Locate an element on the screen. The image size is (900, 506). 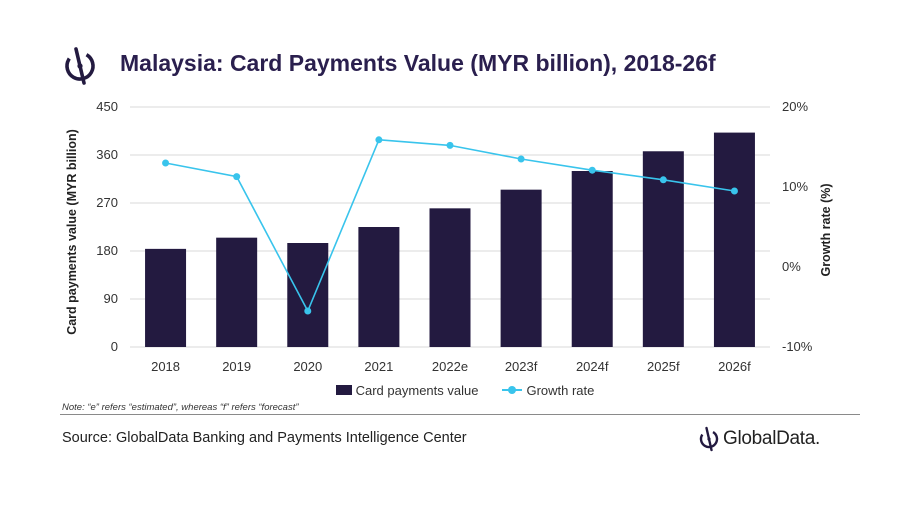
legend-swatch-bar is located at coordinates (343, 390).